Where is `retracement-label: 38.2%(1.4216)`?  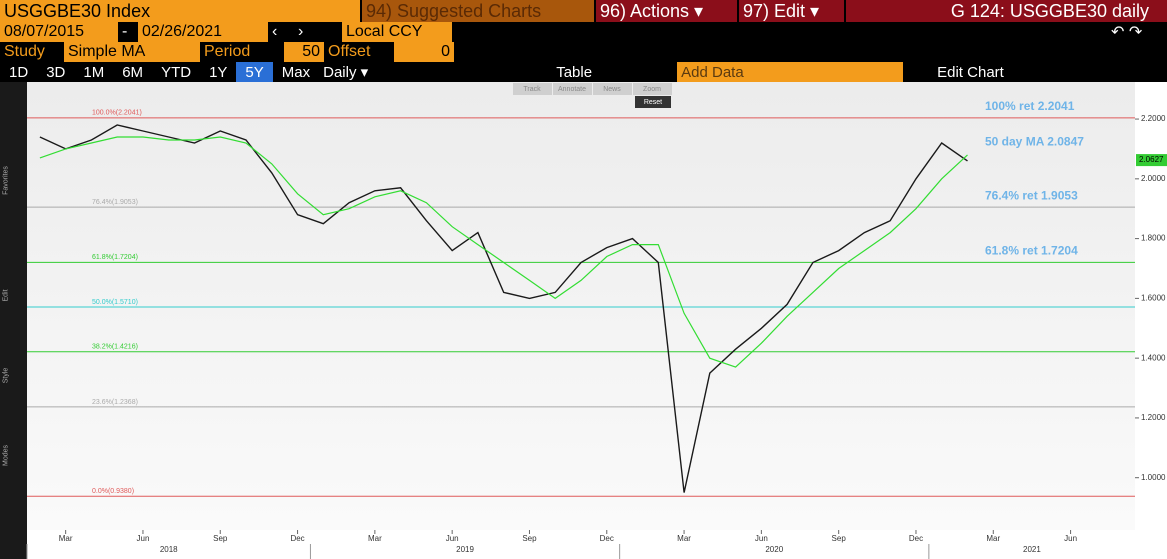 retracement-label: 38.2%(1.4216) is located at coordinates (115, 347).